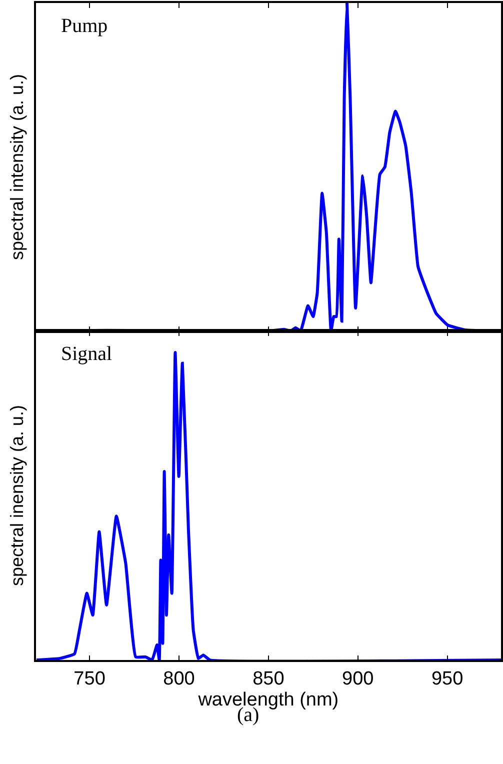 Image resolution: width=503 pixels, height=764 pixels. Describe the element at coordinates (84, 26) in the screenshot. I see `annotation: Pump` at that location.